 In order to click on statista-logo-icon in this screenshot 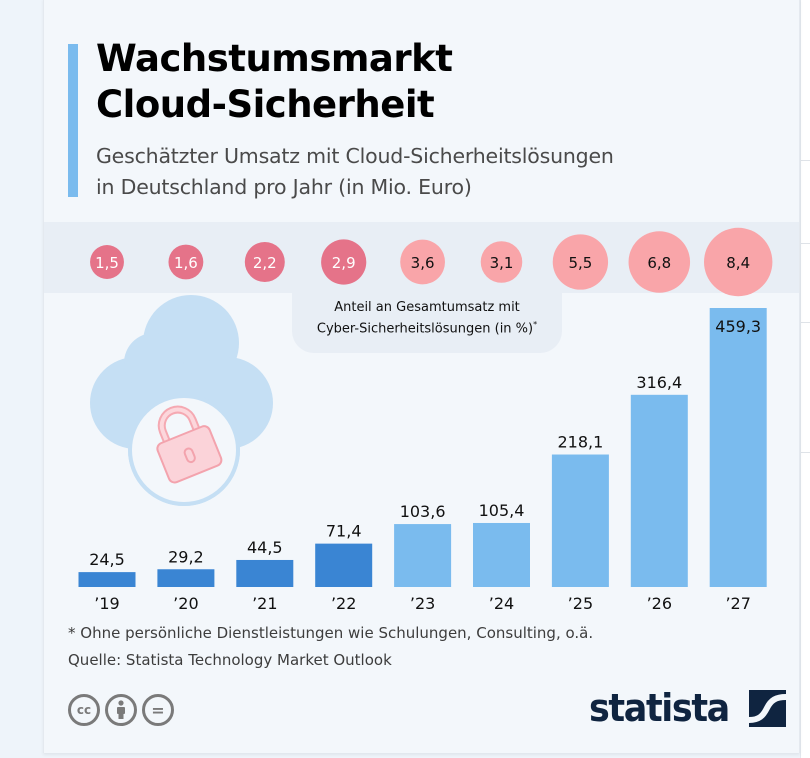, I will do `click(768, 708)`.